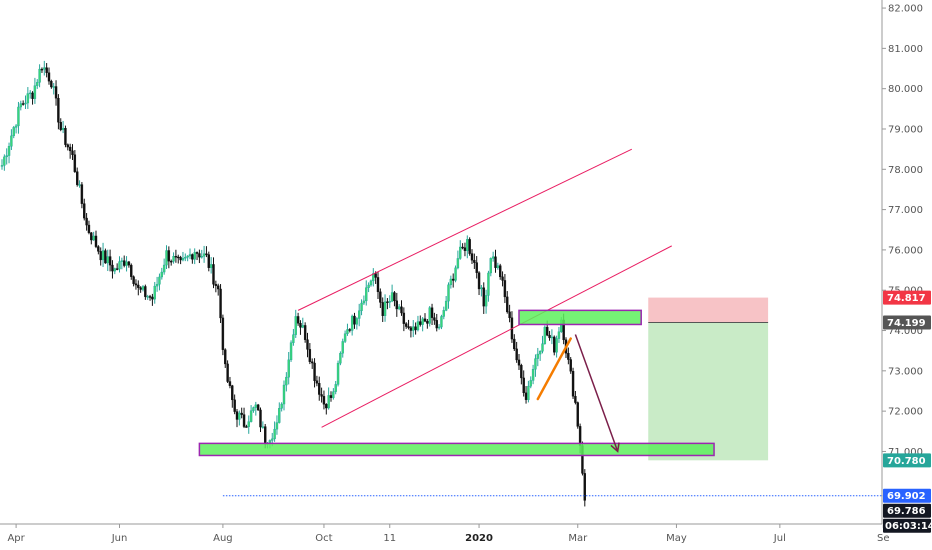 The image size is (932, 550). Describe the element at coordinates (597, 393) in the screenshot. I see `projection-arrow` at that location.